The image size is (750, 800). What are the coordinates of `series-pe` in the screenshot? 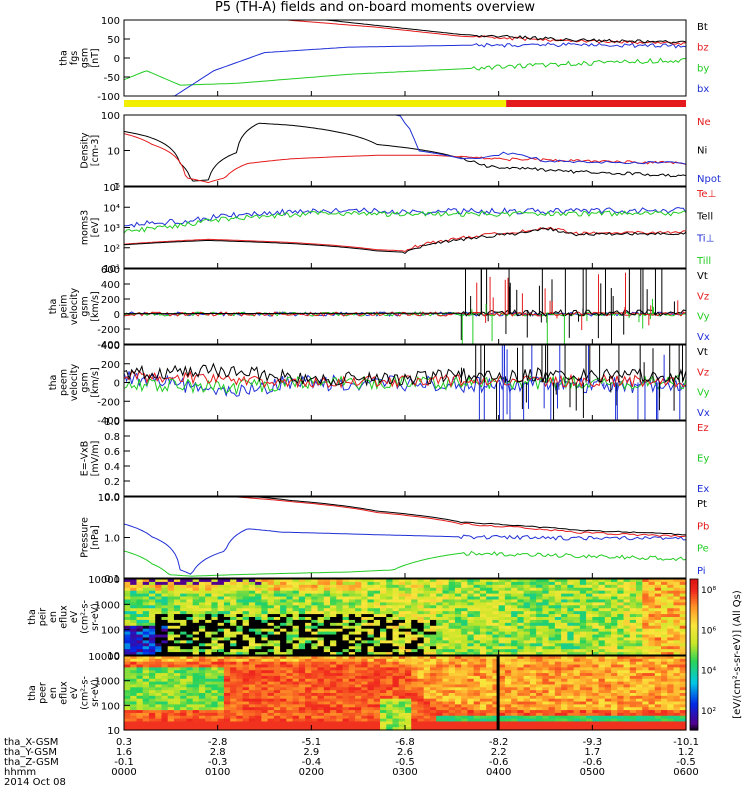 It's located at (405, 563).